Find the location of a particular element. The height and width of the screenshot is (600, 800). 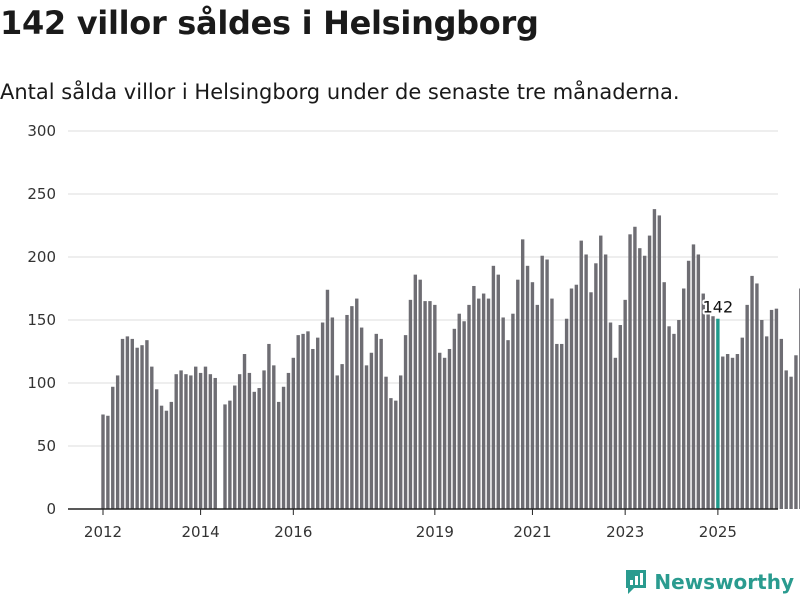

brand-logo: Newsworthy is located at coordinates (709, 582).